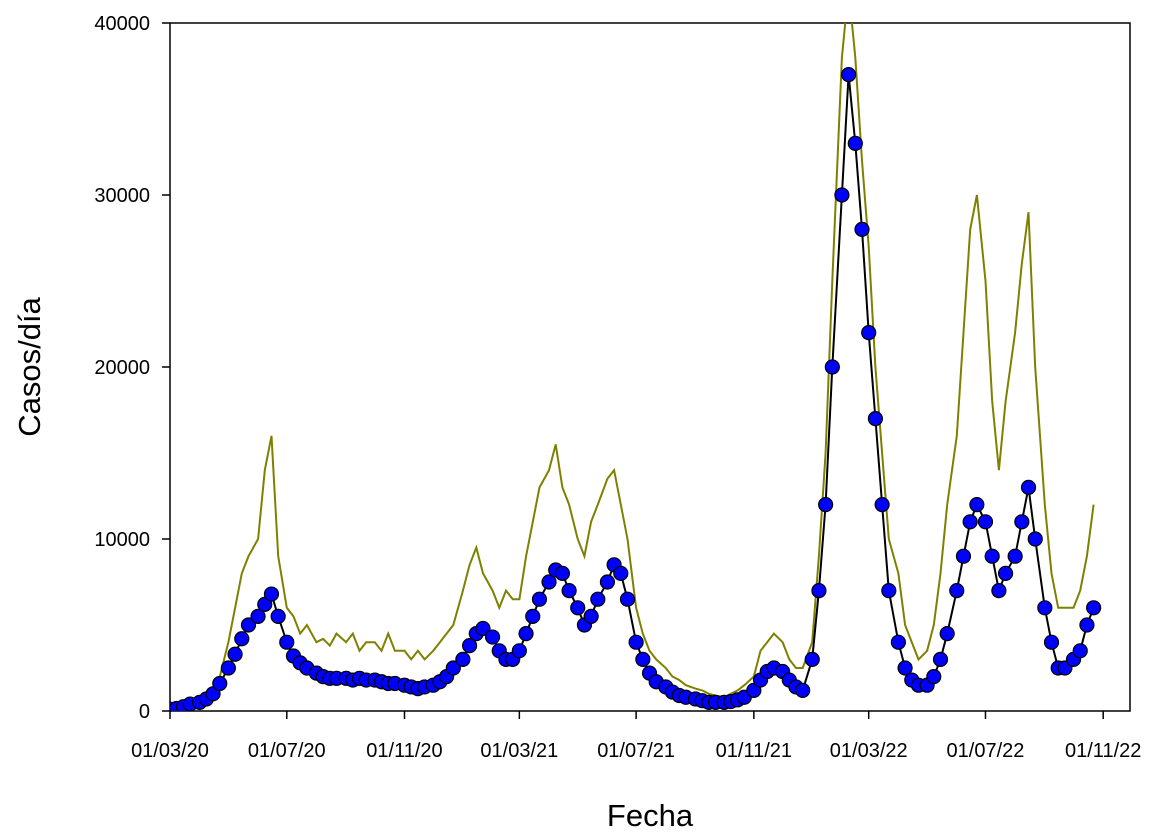 This screenshot has height=836, width=1151. I want to click on x-tick-label: 01/03/20, so click(170, 751).